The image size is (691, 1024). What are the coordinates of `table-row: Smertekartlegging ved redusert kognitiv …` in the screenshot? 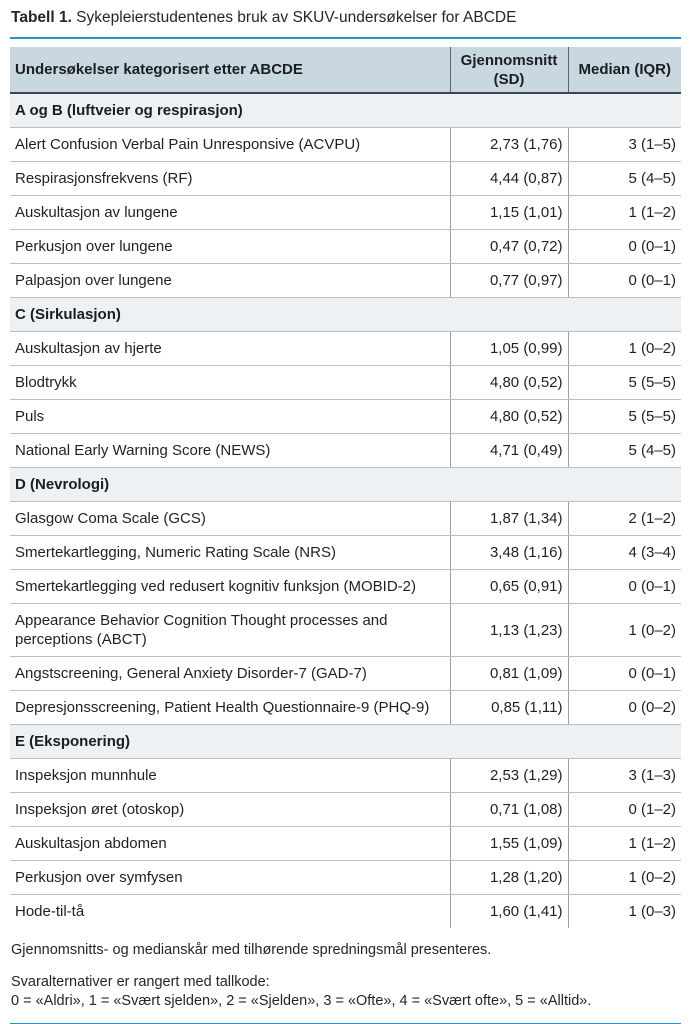 It's located at (345, 586).